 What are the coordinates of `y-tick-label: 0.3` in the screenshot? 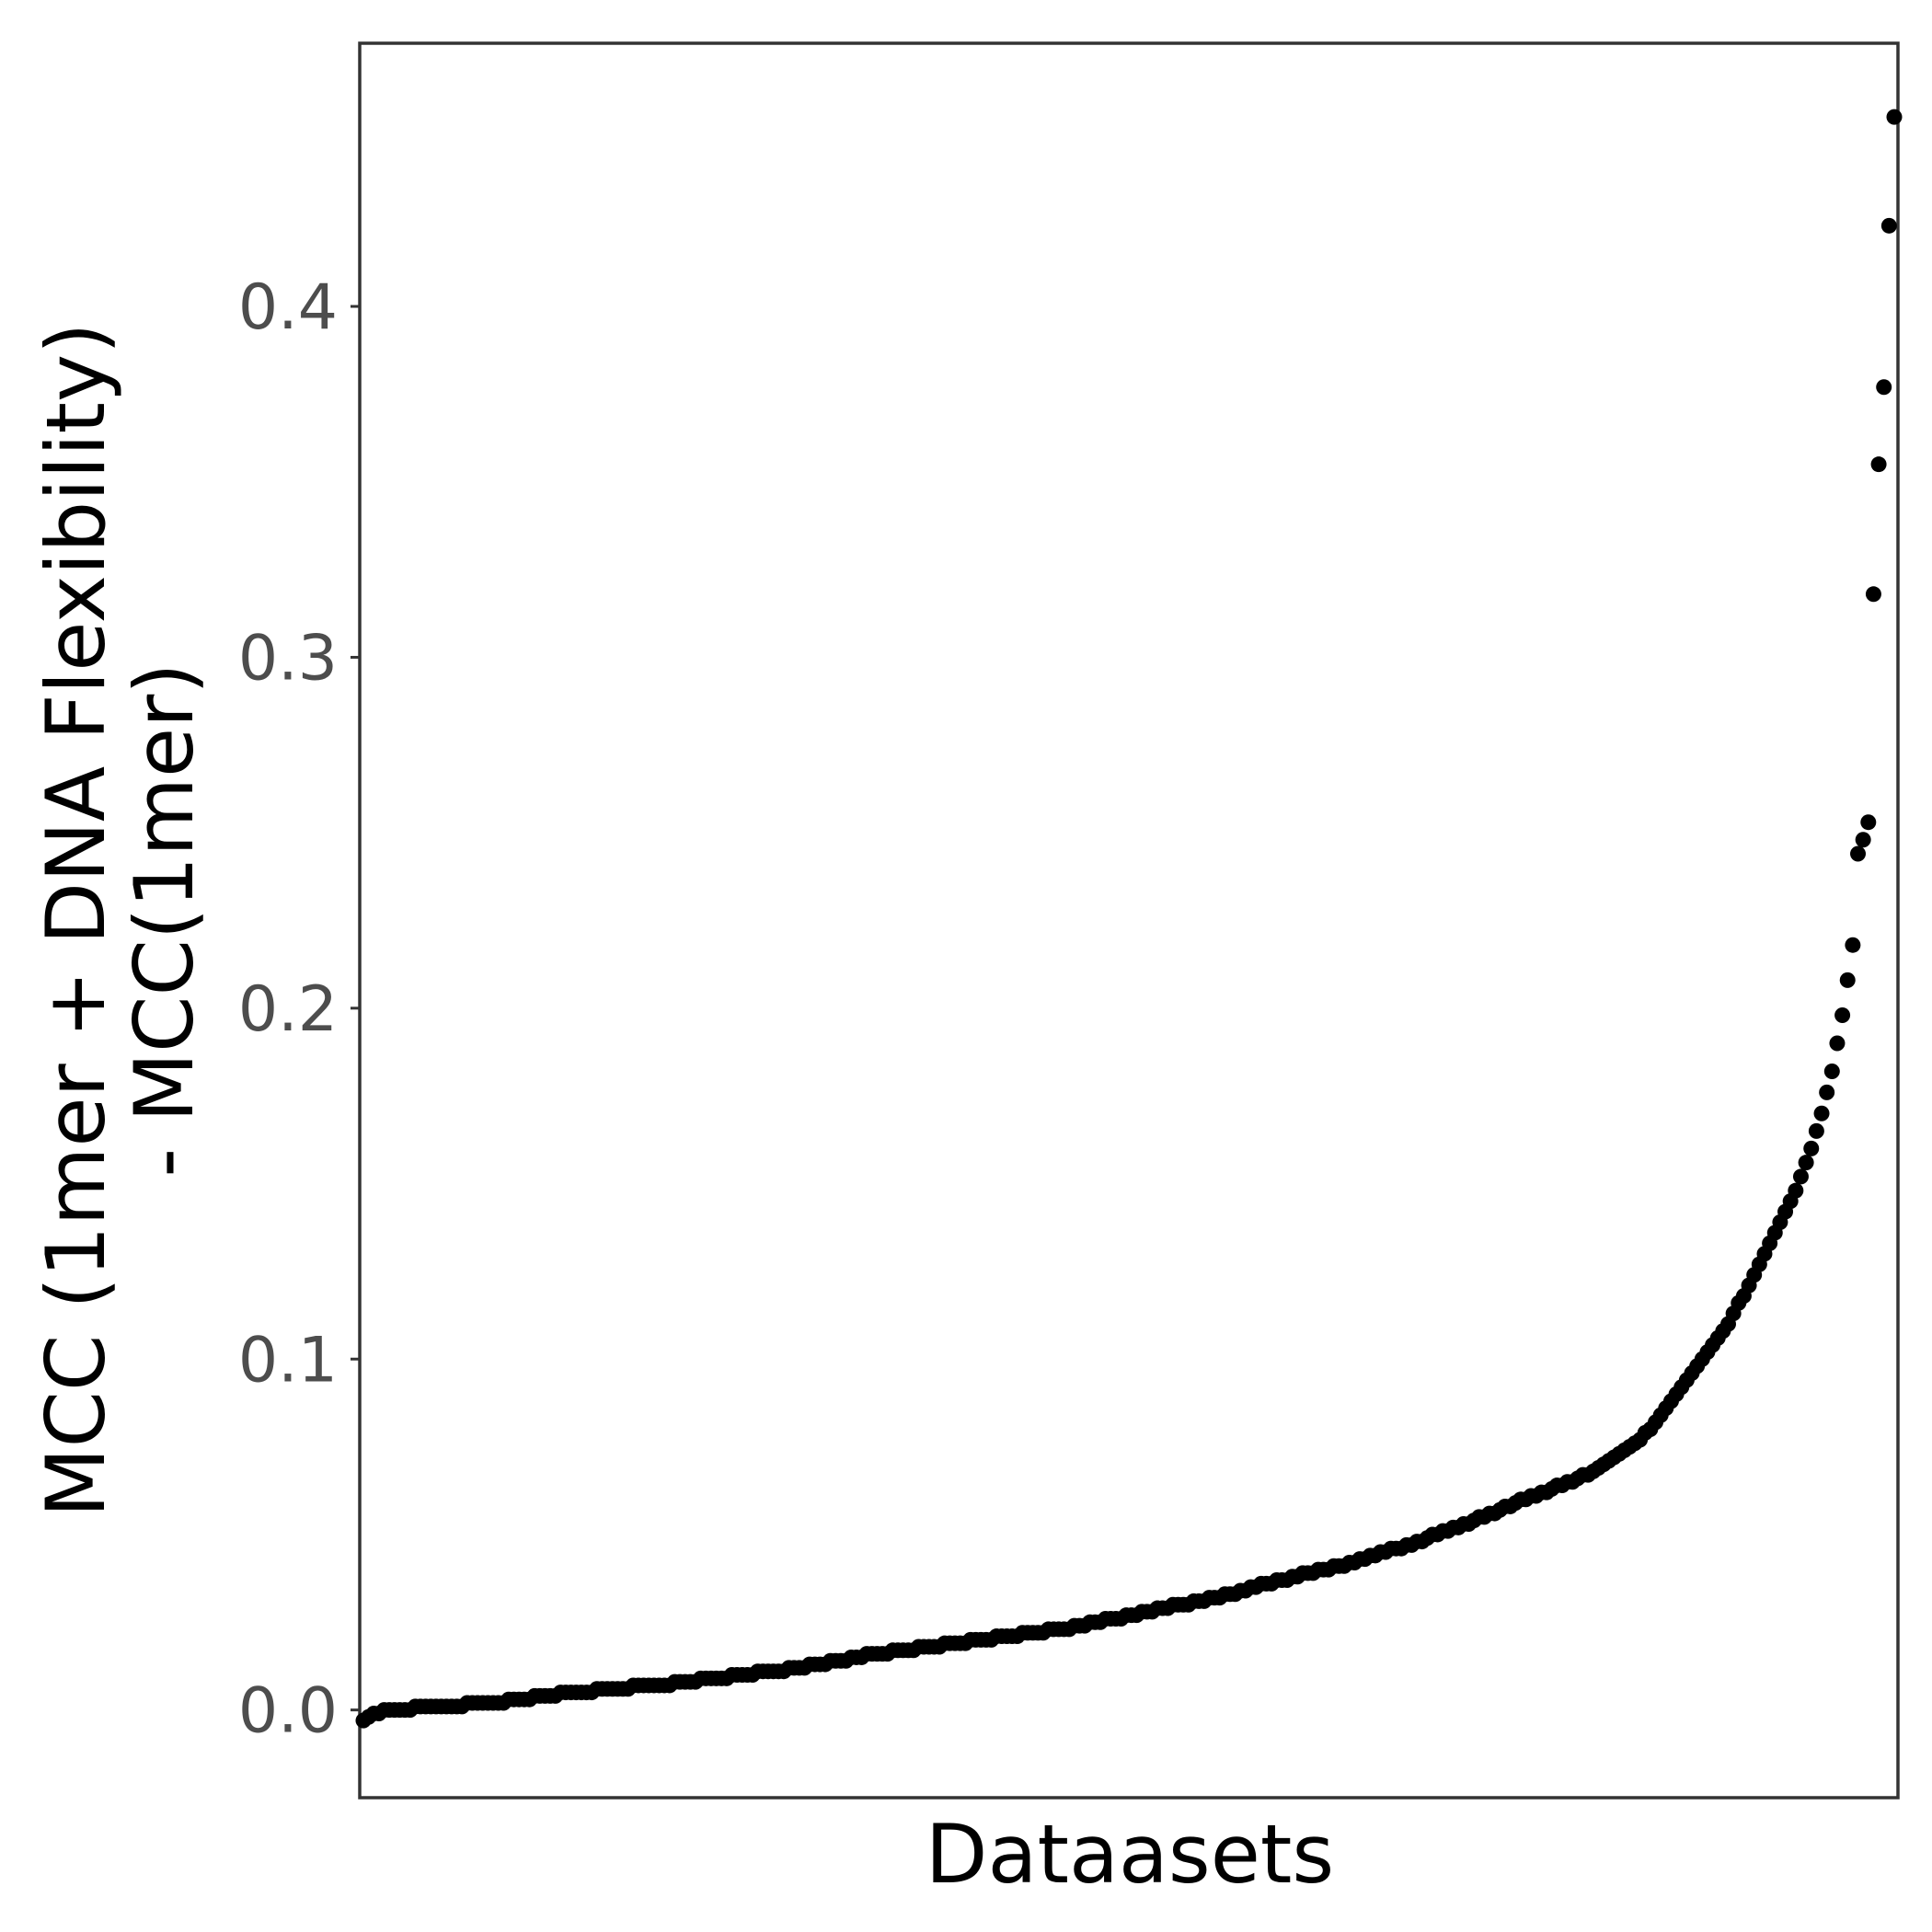 It's located at (288, 658).